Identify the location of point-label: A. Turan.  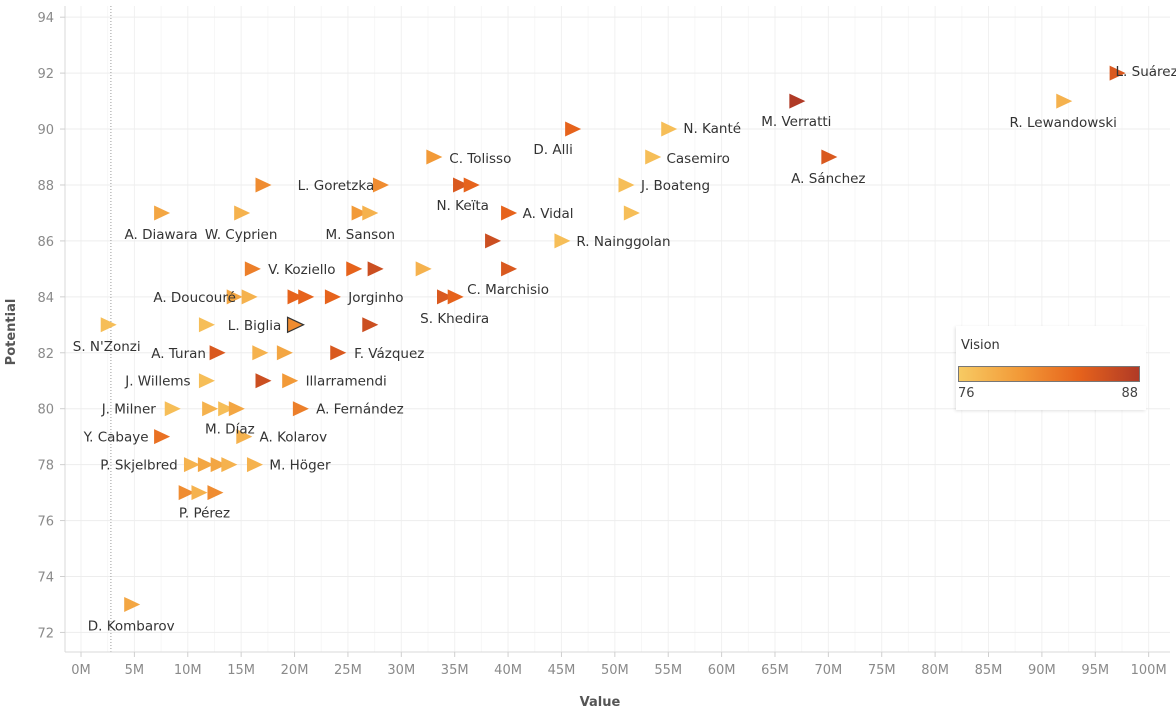
(178, 354).